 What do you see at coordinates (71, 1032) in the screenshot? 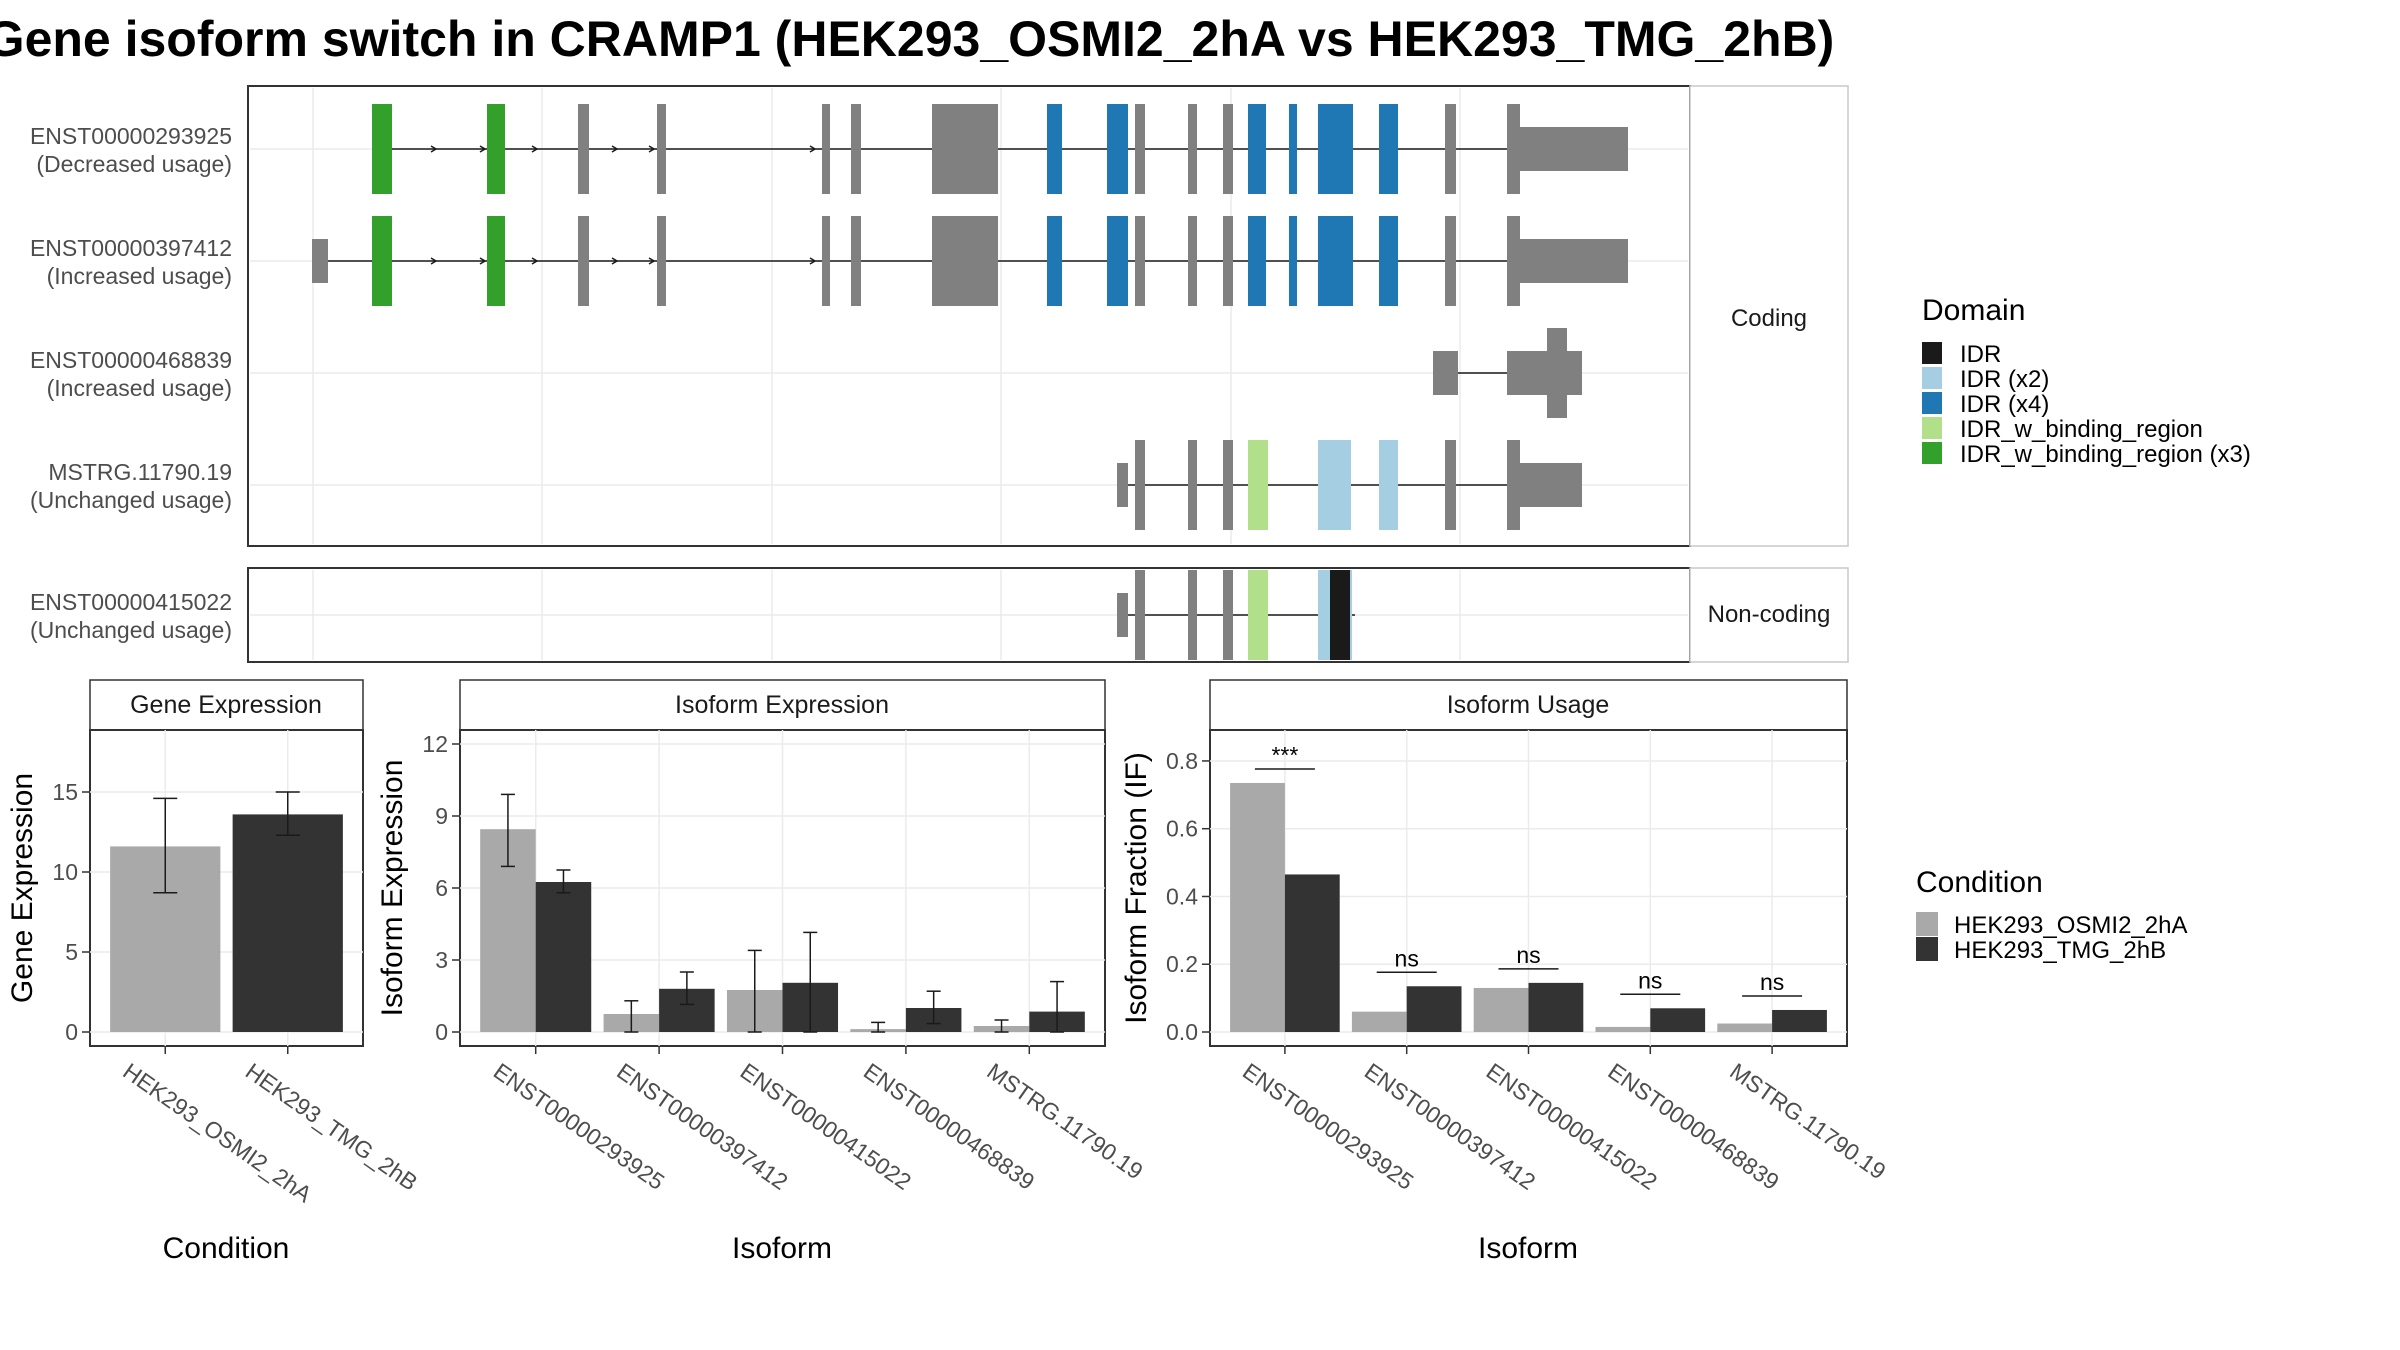
I see `ytick-label-0: 0` at bounding box center [71, 1032].